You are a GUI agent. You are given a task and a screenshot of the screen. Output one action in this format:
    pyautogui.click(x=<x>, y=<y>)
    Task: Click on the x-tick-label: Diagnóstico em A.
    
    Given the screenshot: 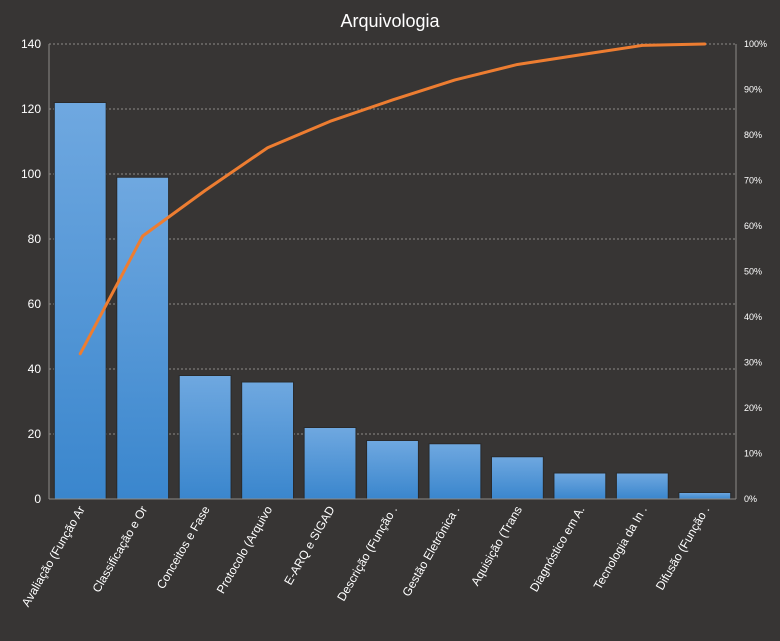 What is the action you would take?
    pyautogui.click(x=557, y=549)
    